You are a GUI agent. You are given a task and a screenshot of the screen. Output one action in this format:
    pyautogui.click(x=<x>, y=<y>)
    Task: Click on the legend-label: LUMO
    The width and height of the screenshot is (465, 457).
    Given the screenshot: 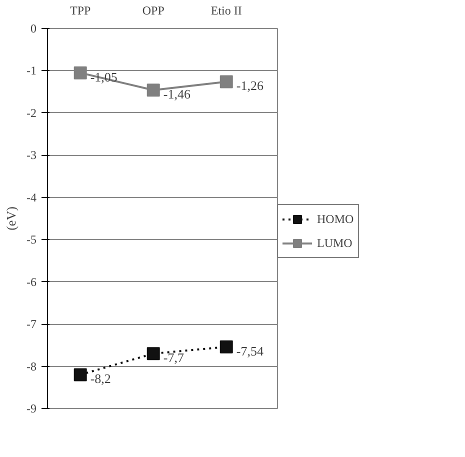 What is the action you would take?
    pyautogui.click(x=334, y=243)
    